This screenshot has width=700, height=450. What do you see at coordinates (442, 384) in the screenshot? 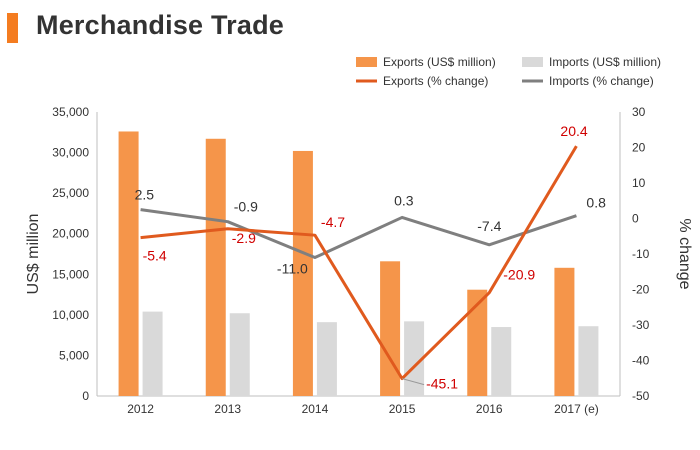
I see `exports-change-label: -45.1` at bounding box center [442, 384].